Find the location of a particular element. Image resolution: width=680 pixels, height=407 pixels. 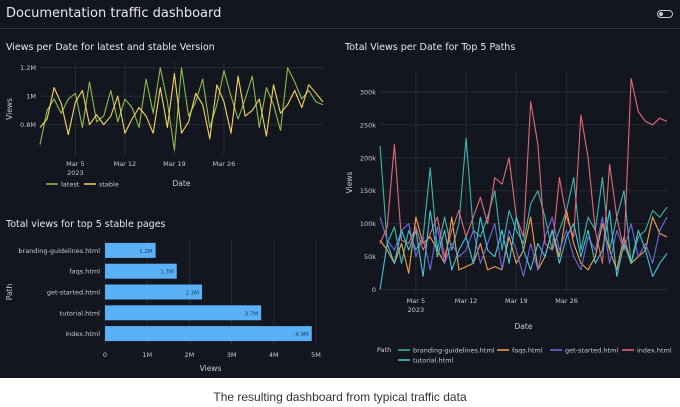

y-tick-label: 100k is located at coordinates (368, 224).